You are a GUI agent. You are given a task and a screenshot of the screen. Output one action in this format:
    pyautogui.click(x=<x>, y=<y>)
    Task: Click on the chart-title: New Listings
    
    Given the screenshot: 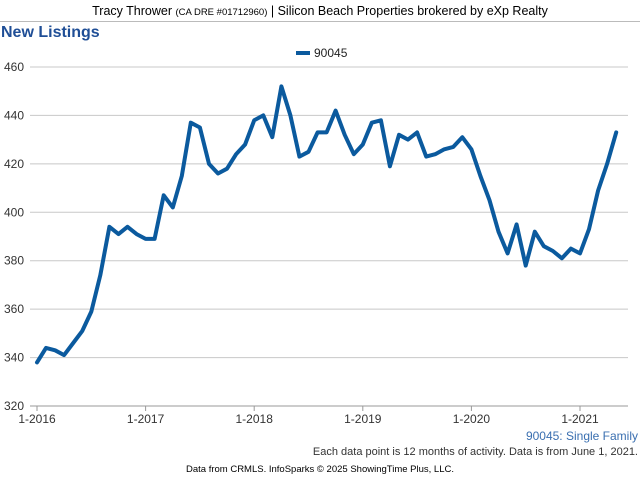 What is the action you would take?
    pyautogui.click(x=50, y=32)
    